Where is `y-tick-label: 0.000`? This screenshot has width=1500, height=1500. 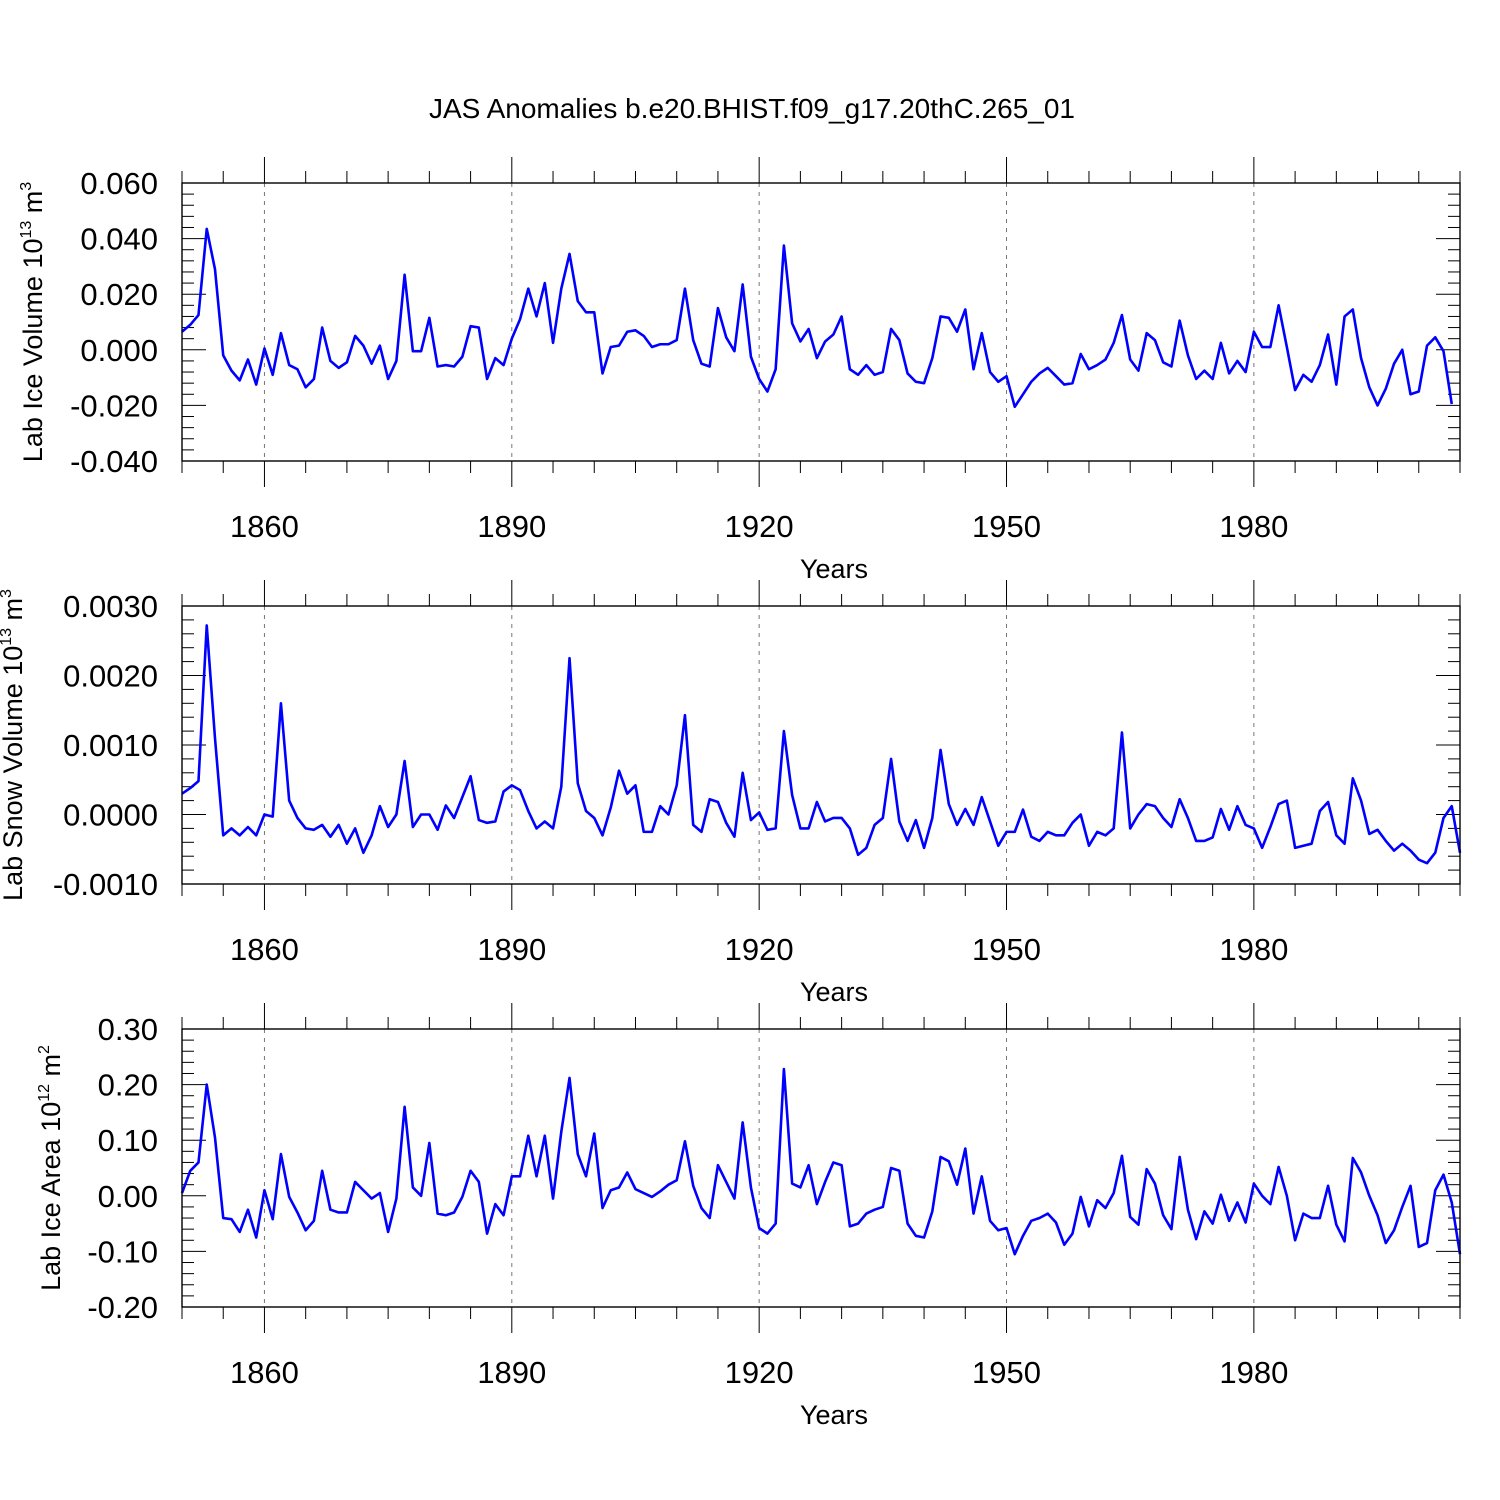
y-tick-label: 0.000 is located at coordinates (119, 350).